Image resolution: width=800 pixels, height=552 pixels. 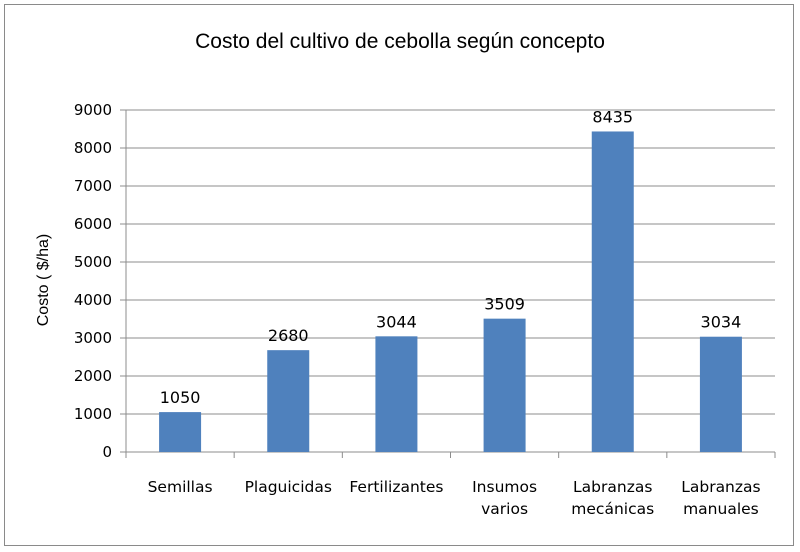 What do you see at coordinates (93, 148) in the screenshot?
I see `y-tick-label: 8000` at bounding box center [93, 148].